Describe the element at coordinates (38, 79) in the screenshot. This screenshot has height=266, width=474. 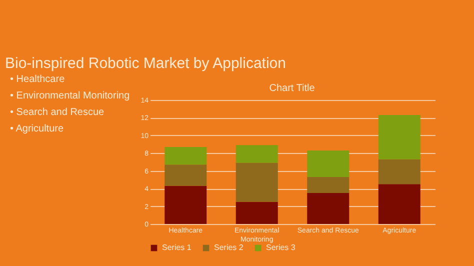
I see `text: • Healthcare` at that location.